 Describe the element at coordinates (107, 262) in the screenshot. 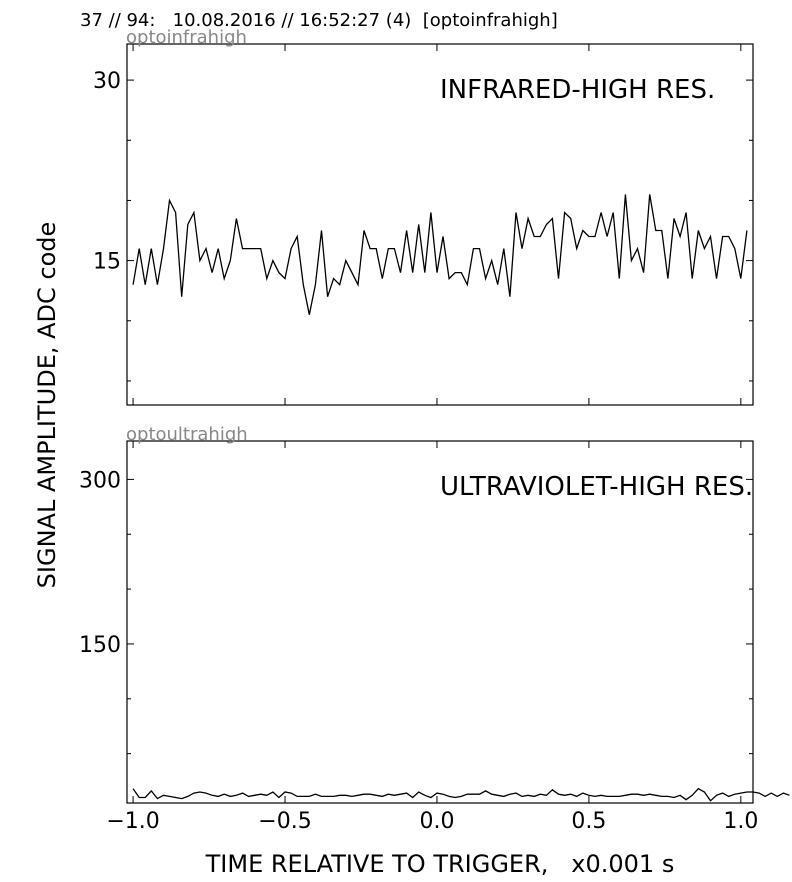

I see `y-tick-label: 15` at that location.